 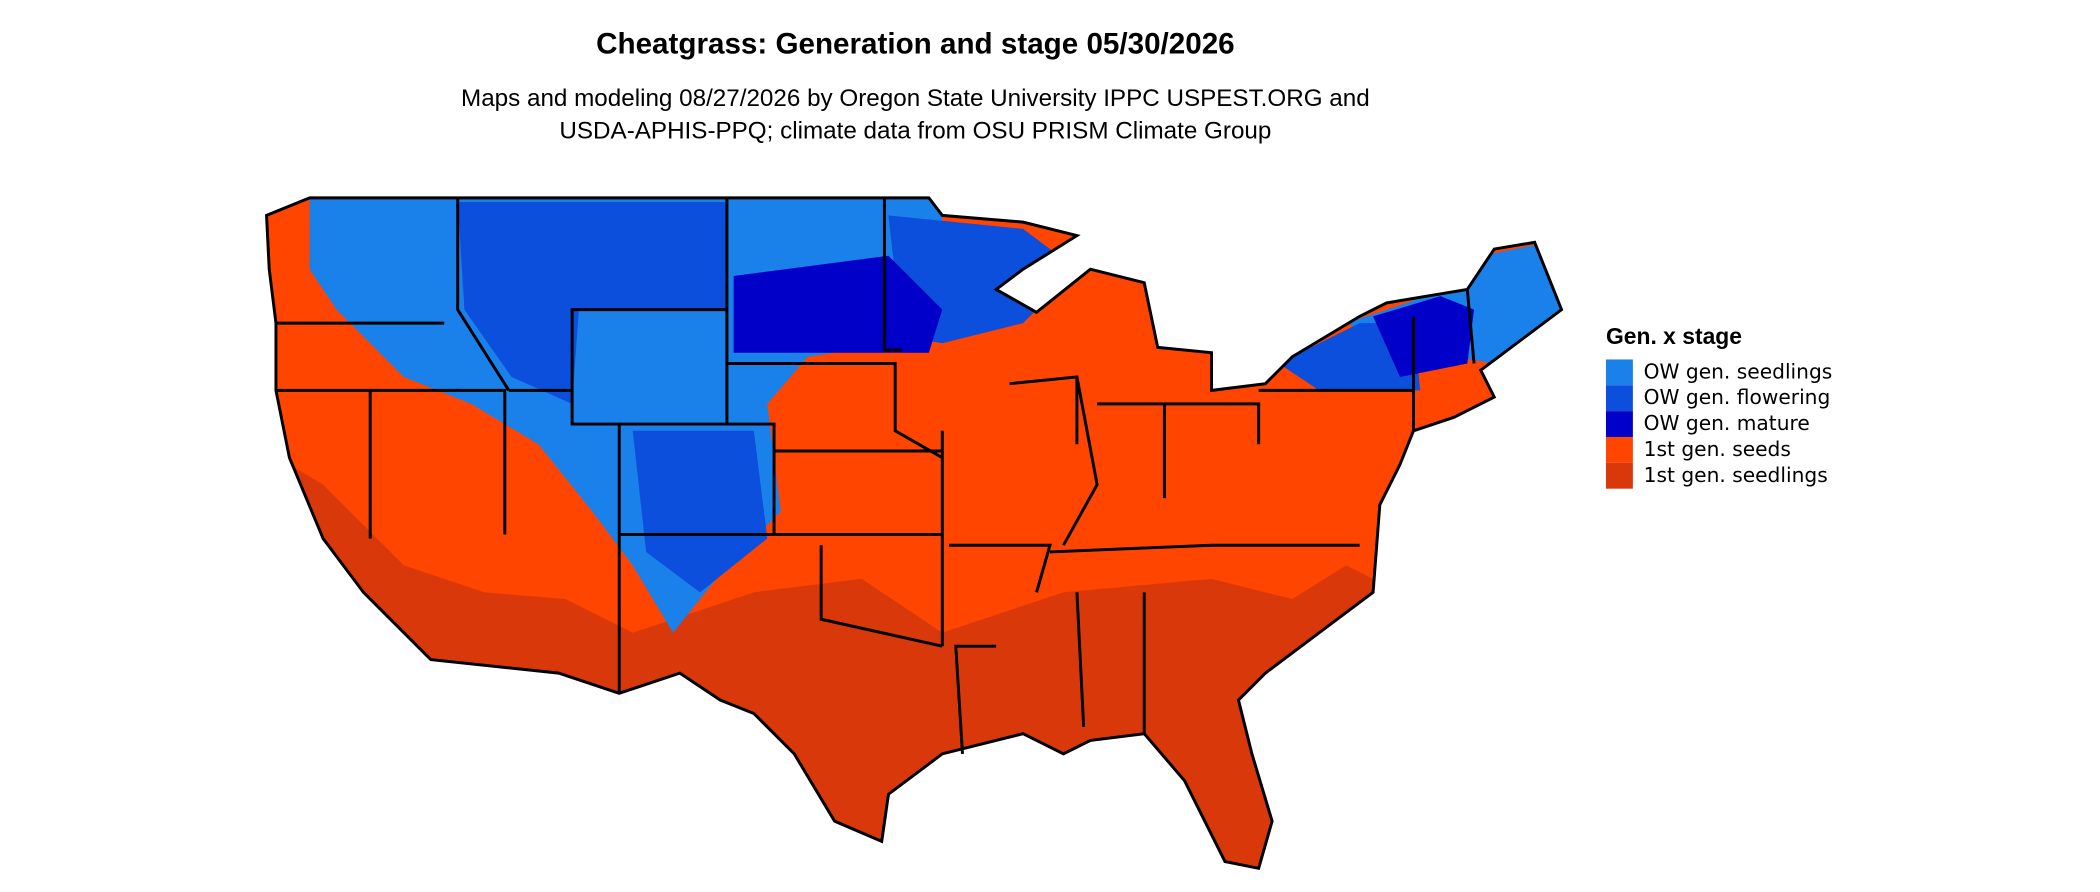 I want to click on legend-label: OW gen. mature, so click(x=1727, y=423).